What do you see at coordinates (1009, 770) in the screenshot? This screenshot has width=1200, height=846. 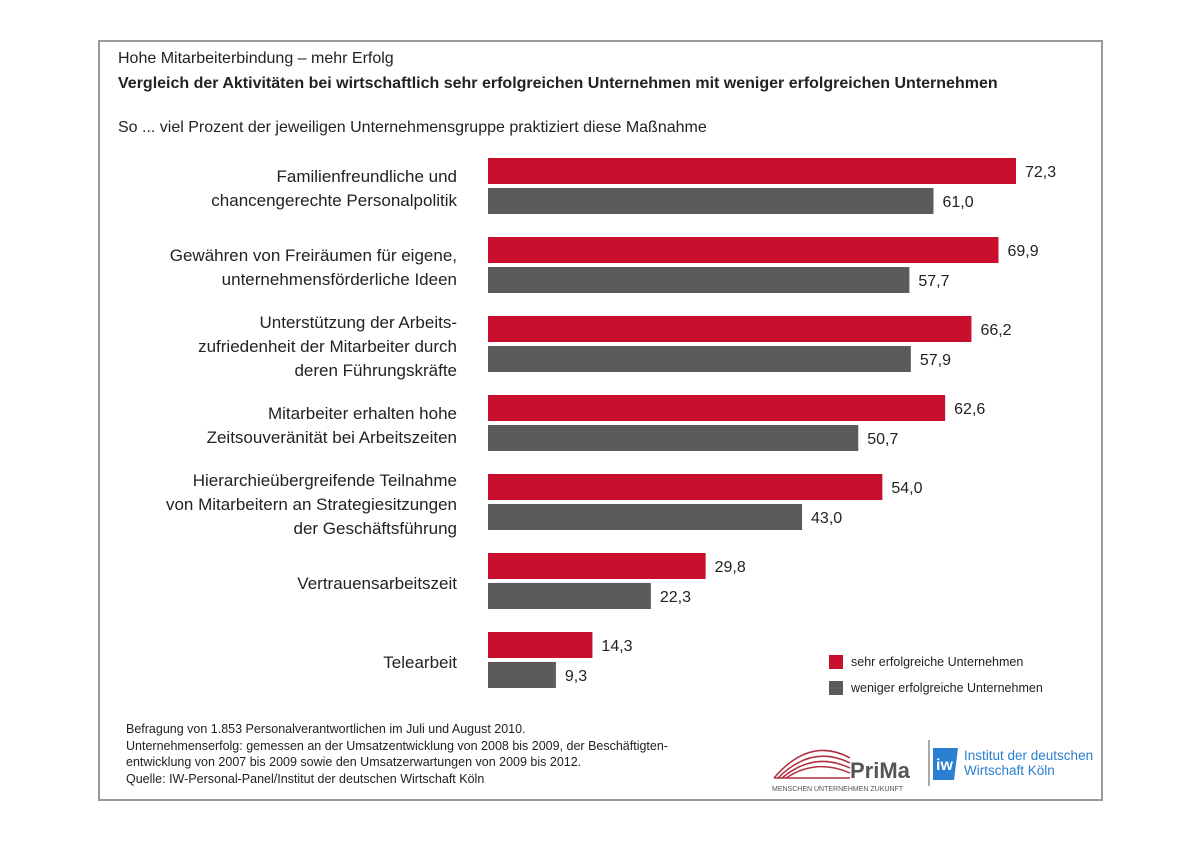 I see `iw-logo-line: Wirtschaft Köln` at bounding box center [1009, 770].